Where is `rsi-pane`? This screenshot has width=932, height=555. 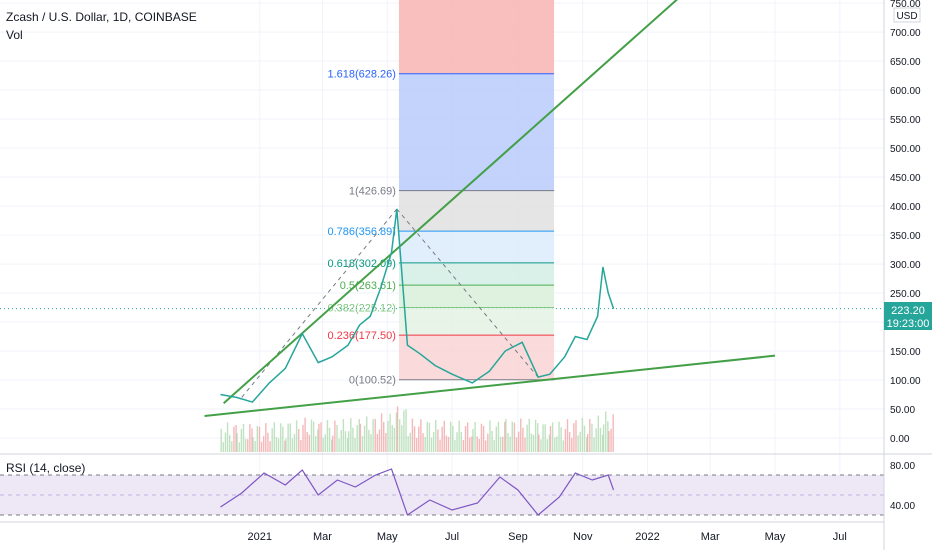
rsi-pane is located at coordinates (442, 492).